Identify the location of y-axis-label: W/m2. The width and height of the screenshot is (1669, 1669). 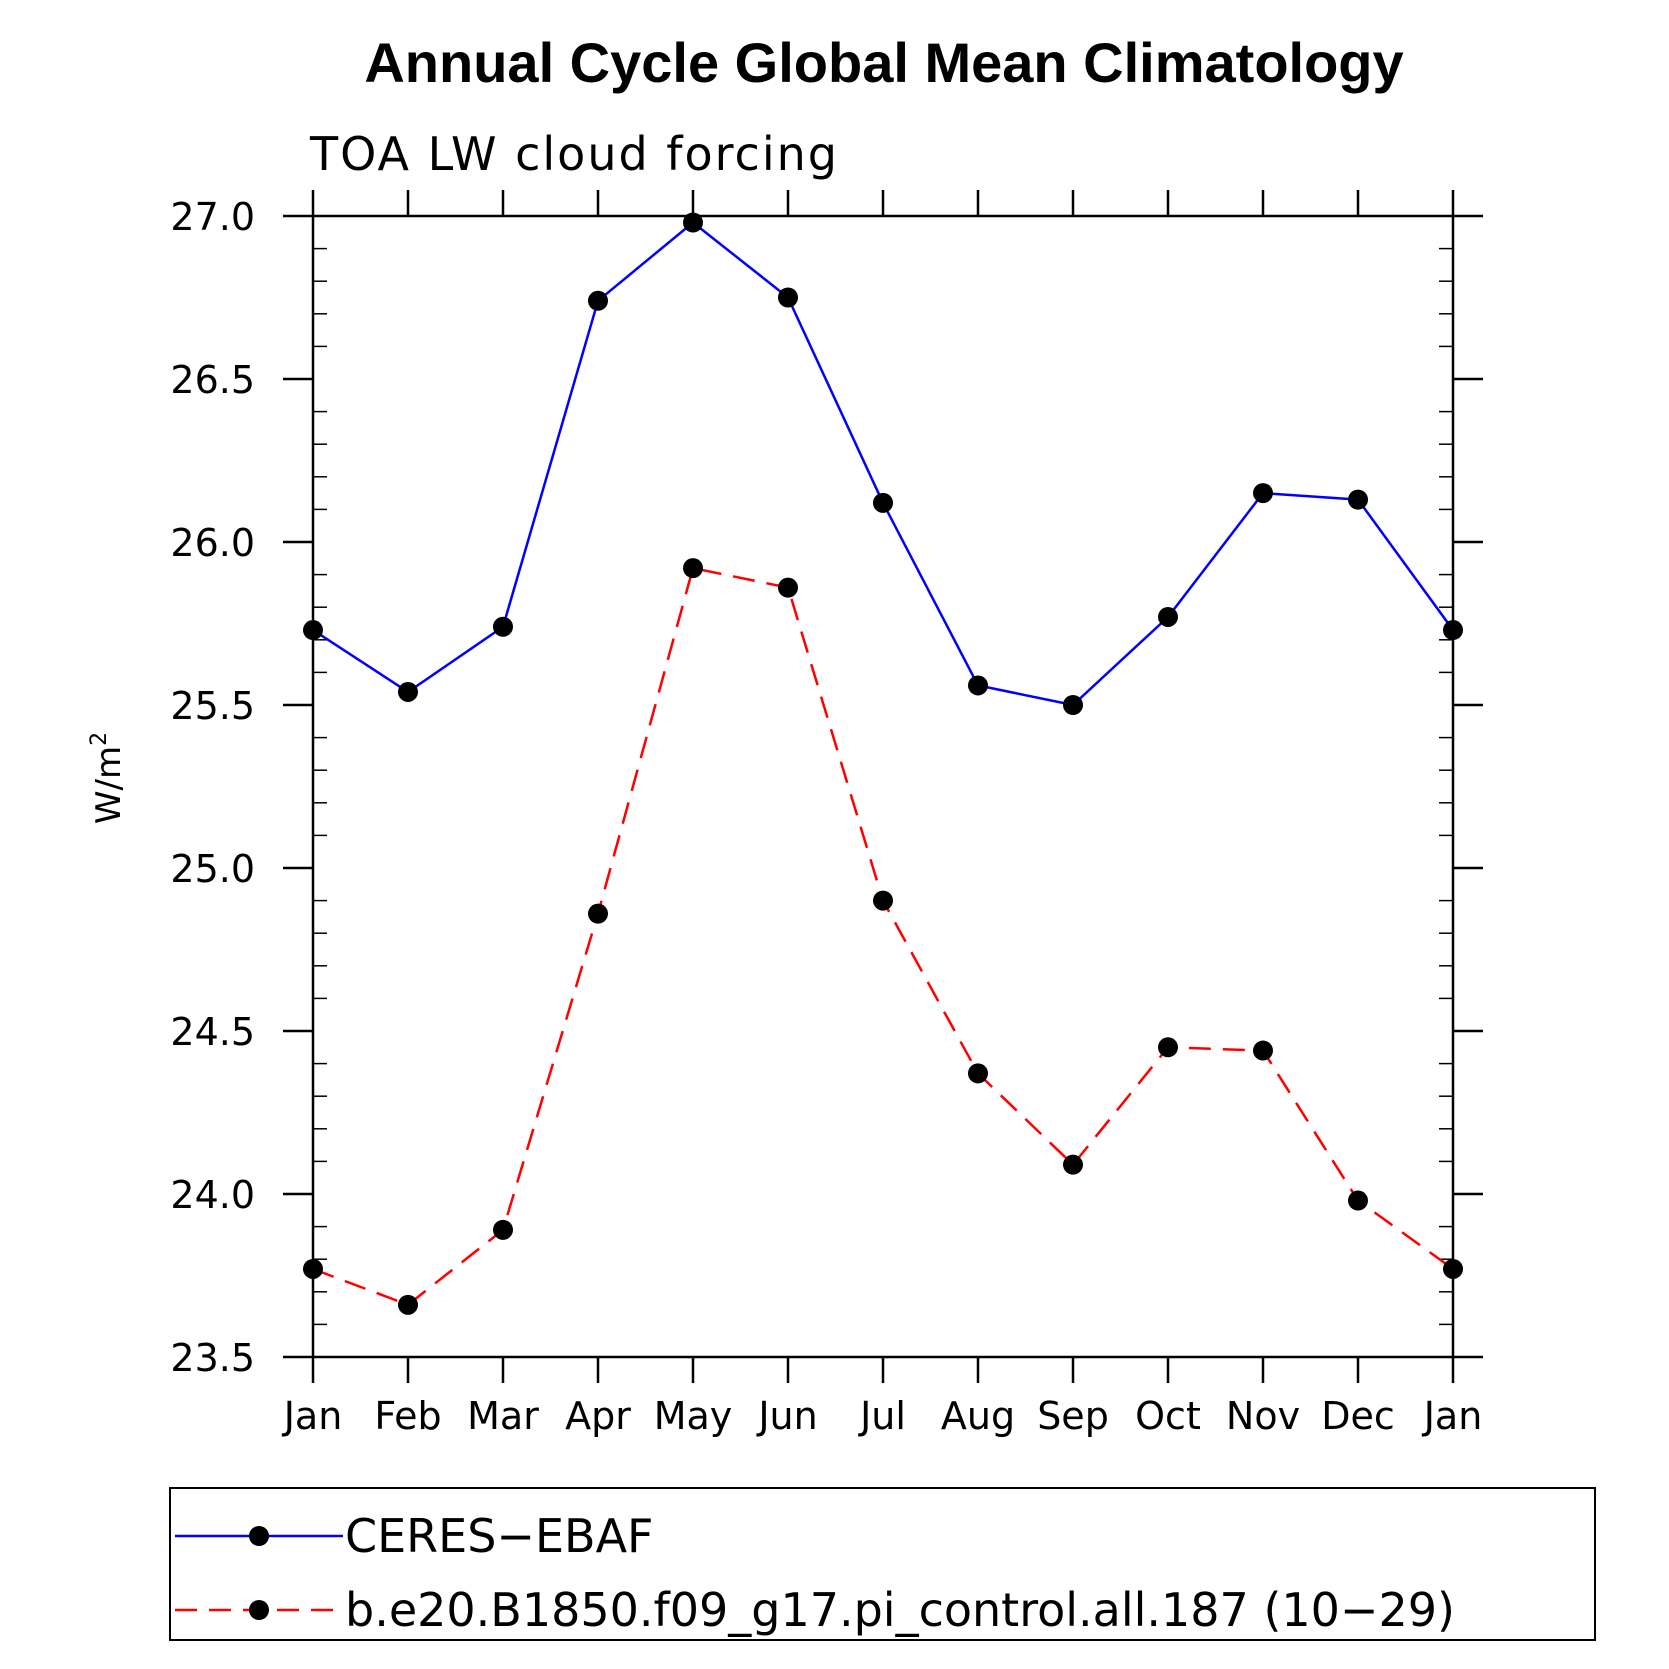
(108, 778).